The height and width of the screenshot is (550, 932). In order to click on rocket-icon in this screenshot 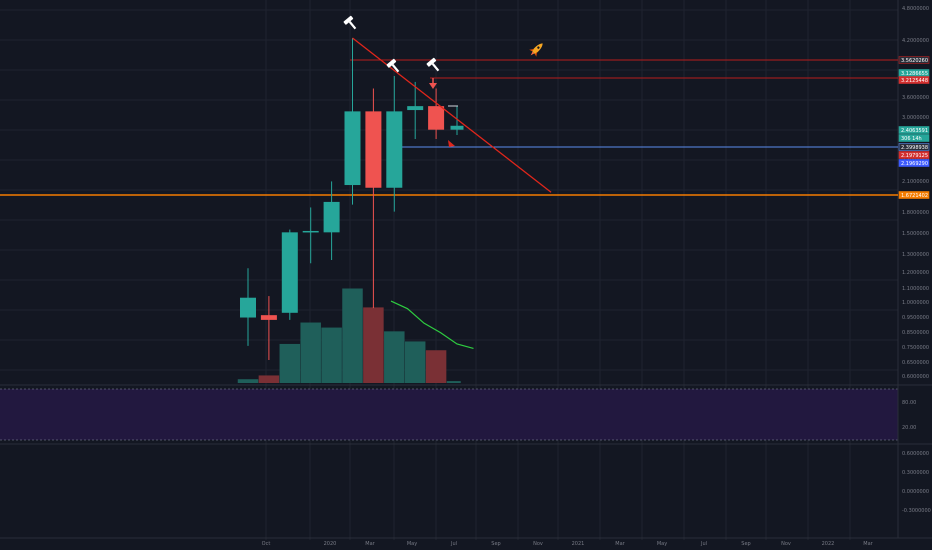, I will do `click(536, 50)`.